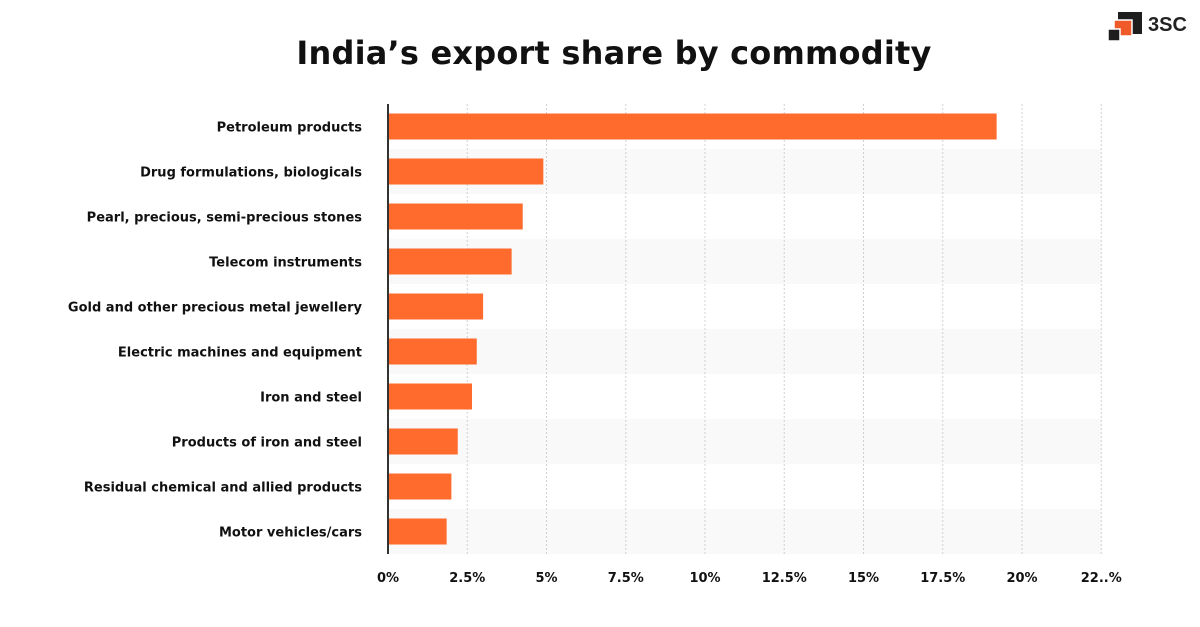 The image size is (1200, 627). I want to click on category-label: Gold and other precious metal jewellery, so click(215, 308).